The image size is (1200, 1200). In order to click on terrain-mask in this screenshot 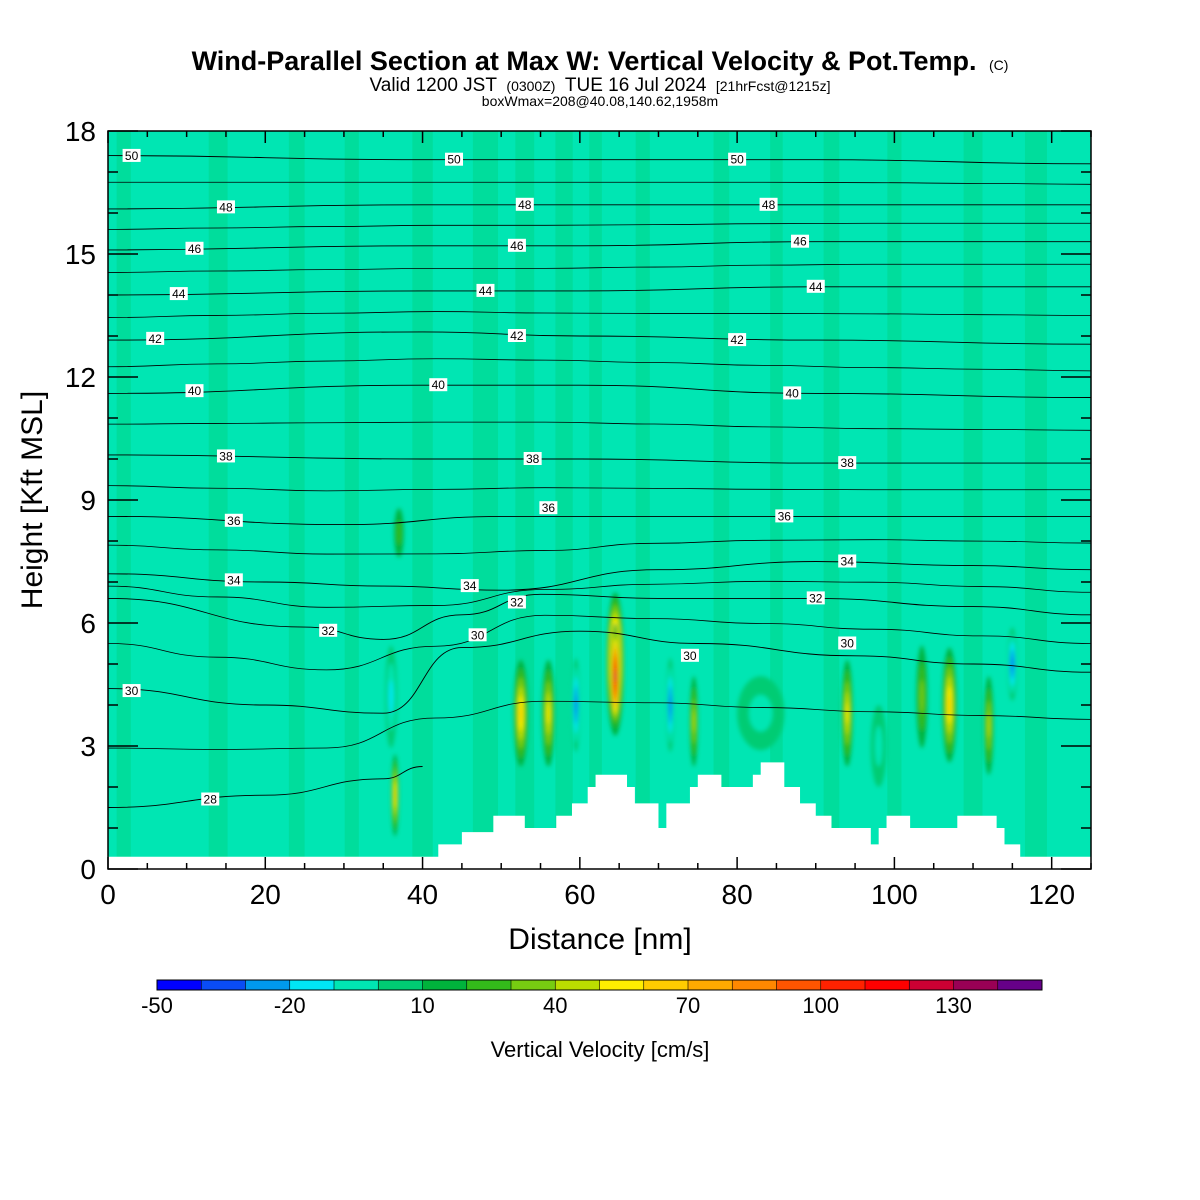, I will do `click(599, 815)`.